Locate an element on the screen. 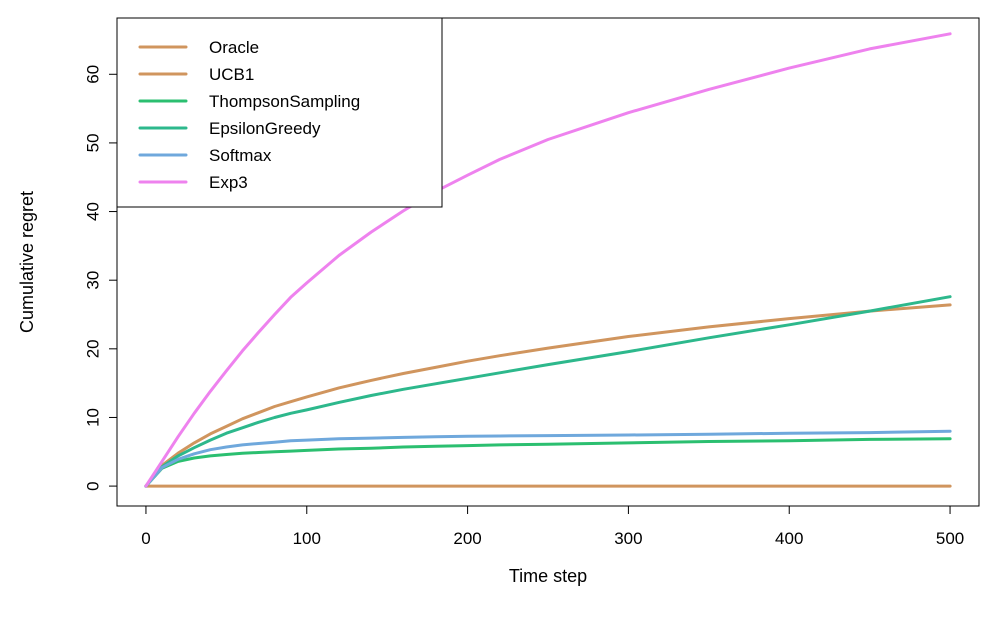 Image resolution: width=1000 pixels, height=620 pixels. legend-label-thompsonsampling: ThompsonSampling is located at coordinates (284, 101).